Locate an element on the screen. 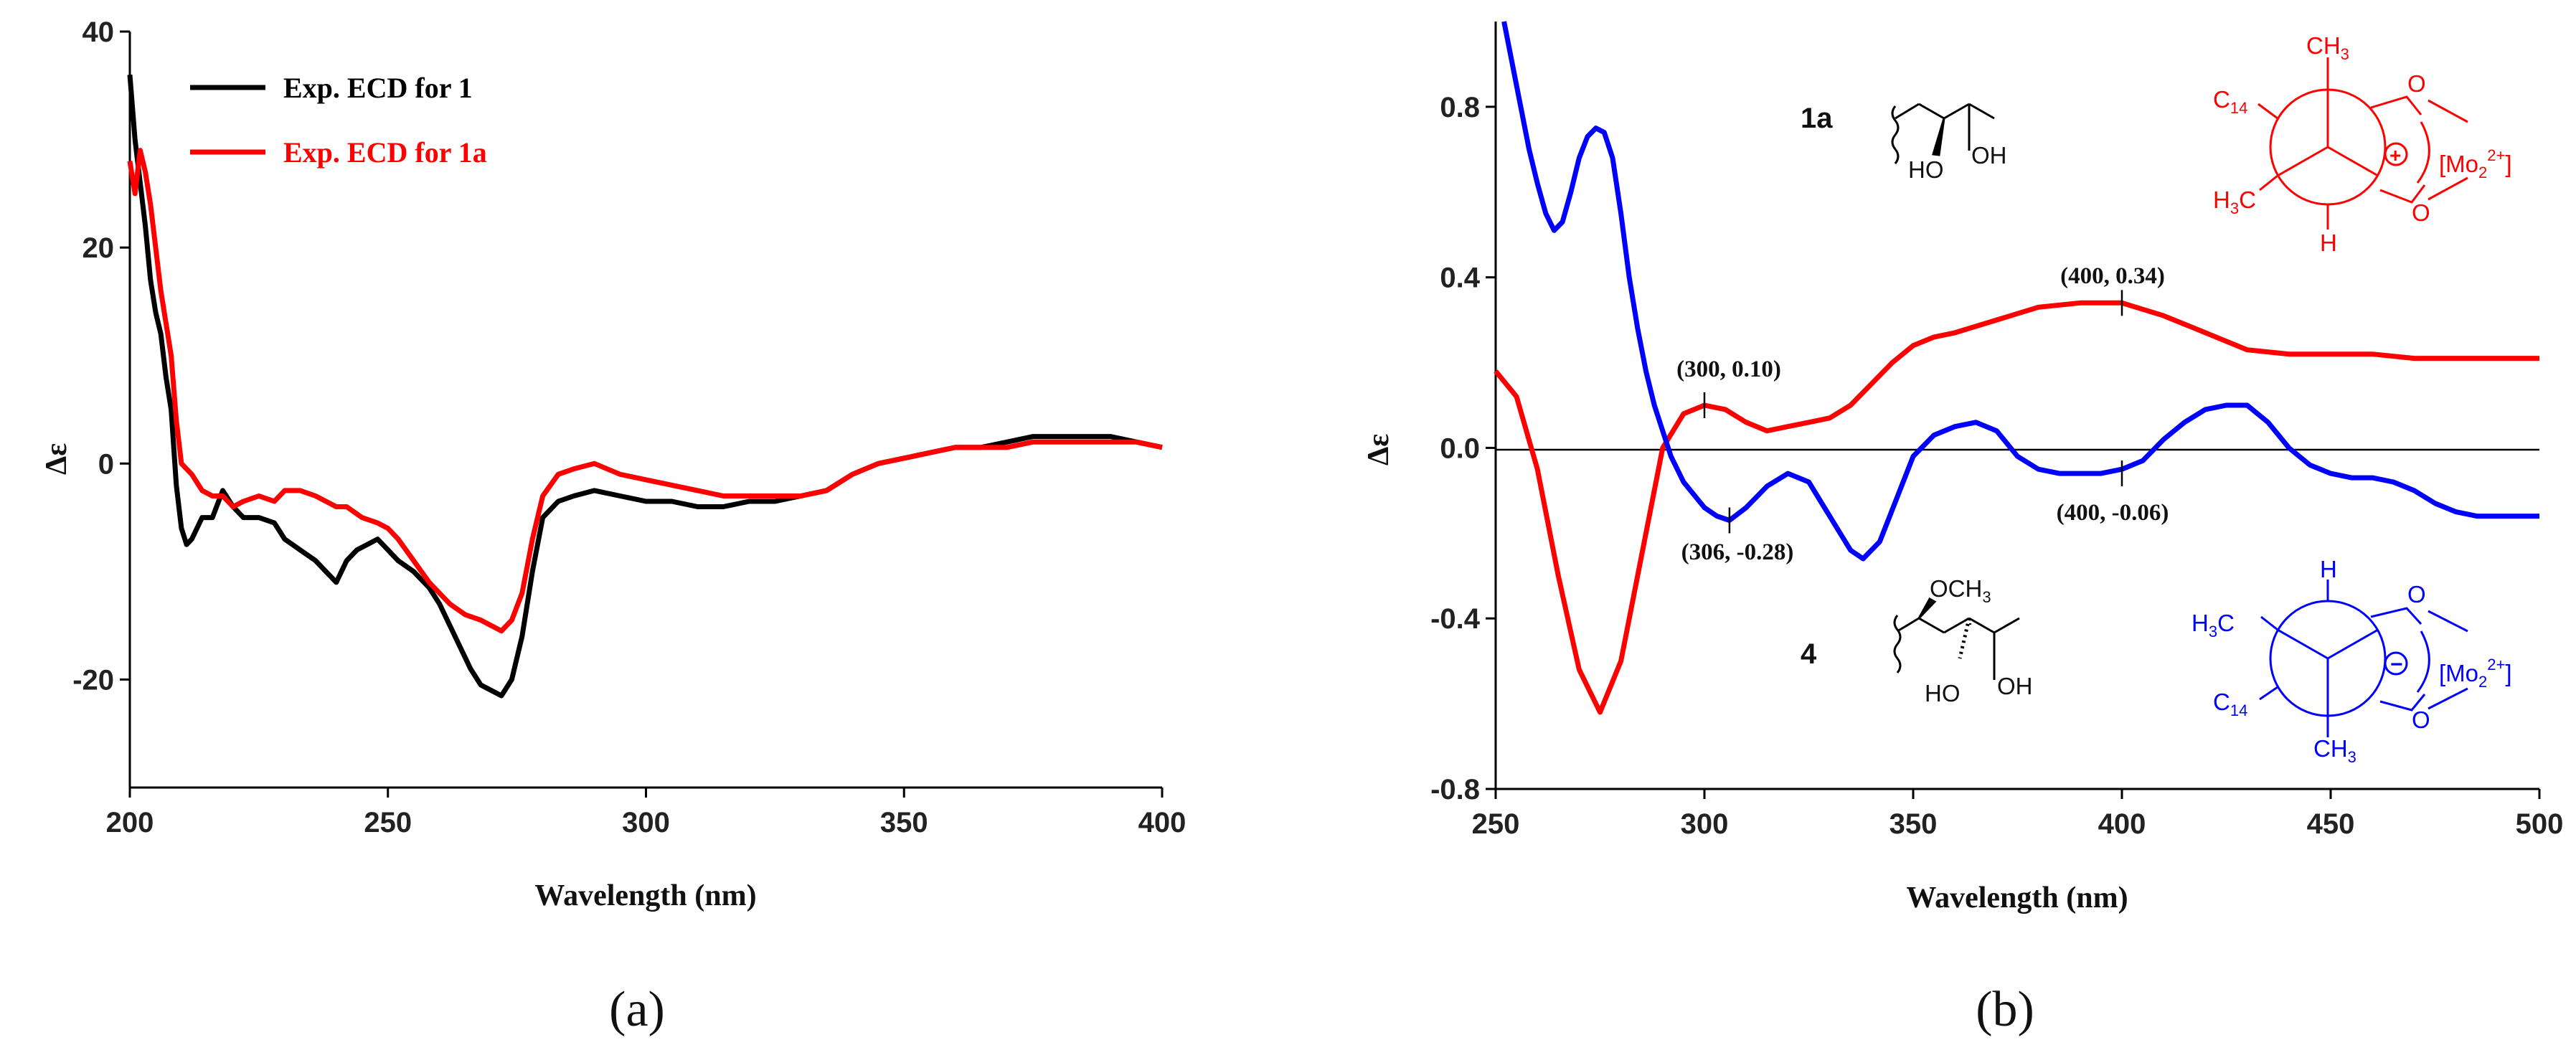 This screenshot has height=1040, width=2576. newman-red-o-top: O is located at coordinates (2416, 83).